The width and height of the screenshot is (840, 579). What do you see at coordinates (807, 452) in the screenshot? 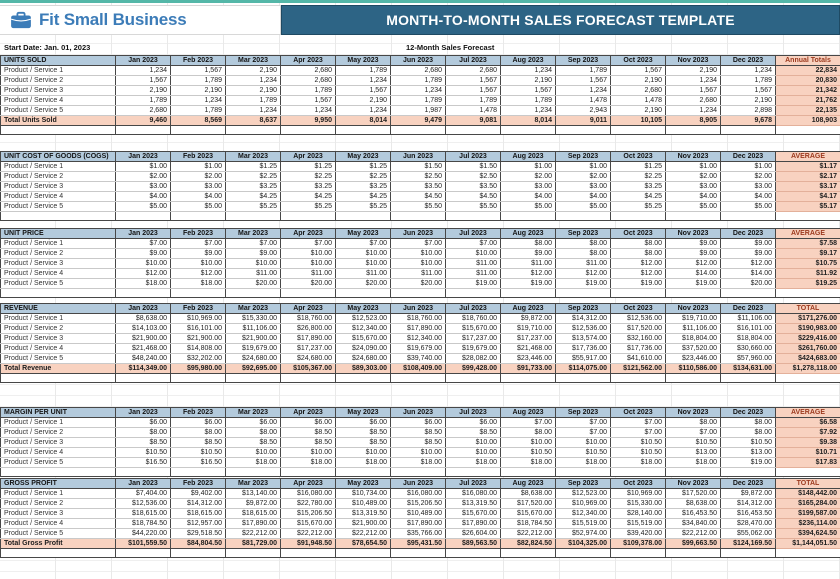
I see `summary-value-cell: $10.71` at bounding box center [807, 452].